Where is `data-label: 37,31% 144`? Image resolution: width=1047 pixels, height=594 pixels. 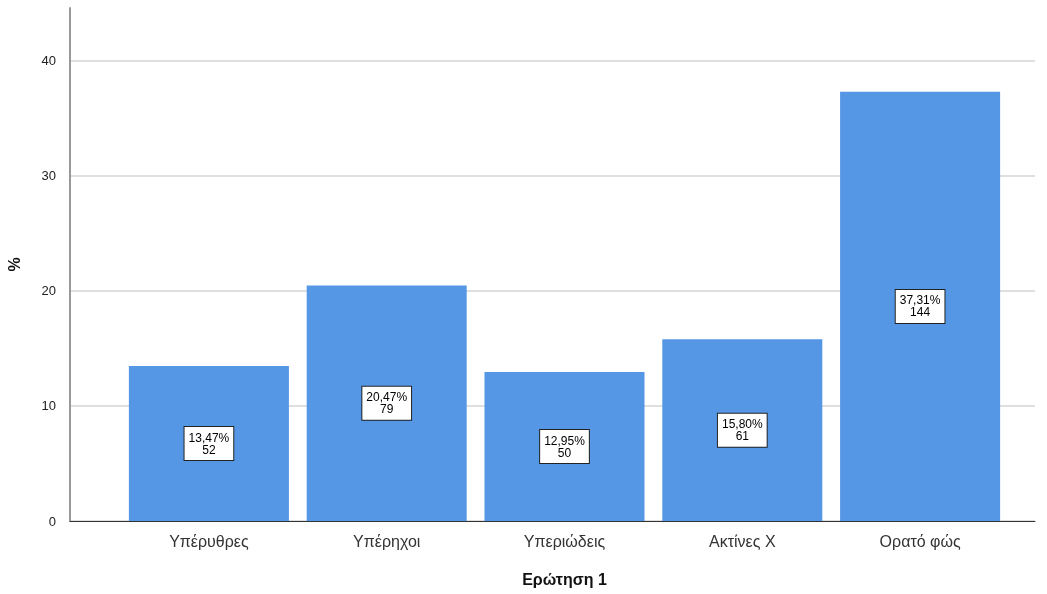
data-label: 37,31% 144 is located at coordinates (920, 306).